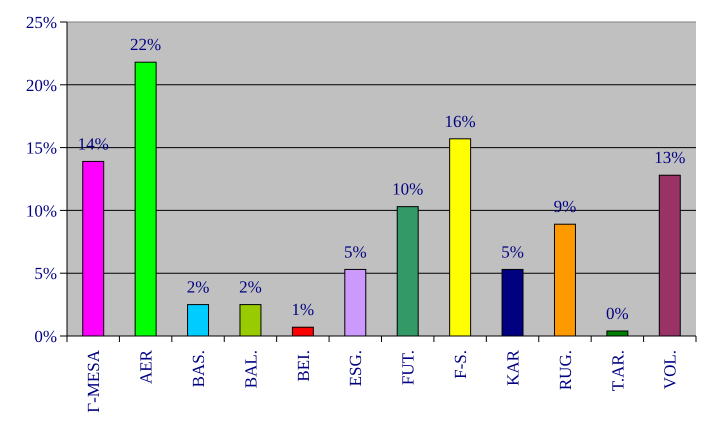  I want to click on y-tick-label: 25%, so click(41, 22).